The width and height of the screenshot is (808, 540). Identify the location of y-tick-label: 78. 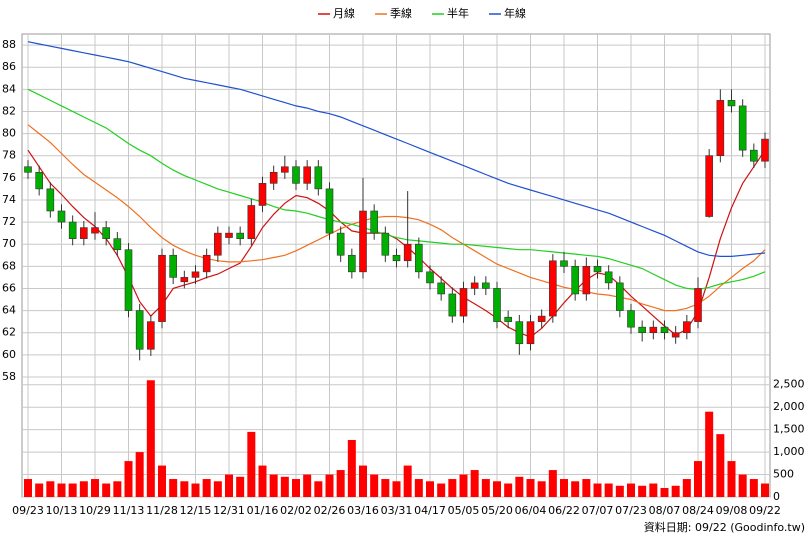
(9, 155).